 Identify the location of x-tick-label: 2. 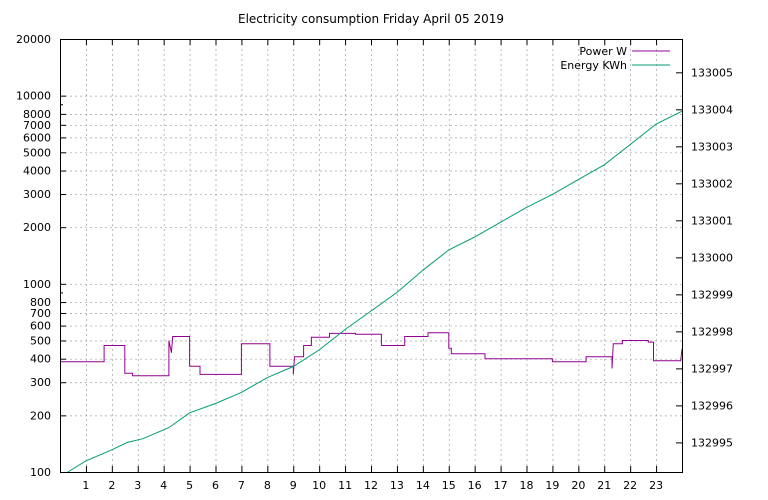
(111, 485).